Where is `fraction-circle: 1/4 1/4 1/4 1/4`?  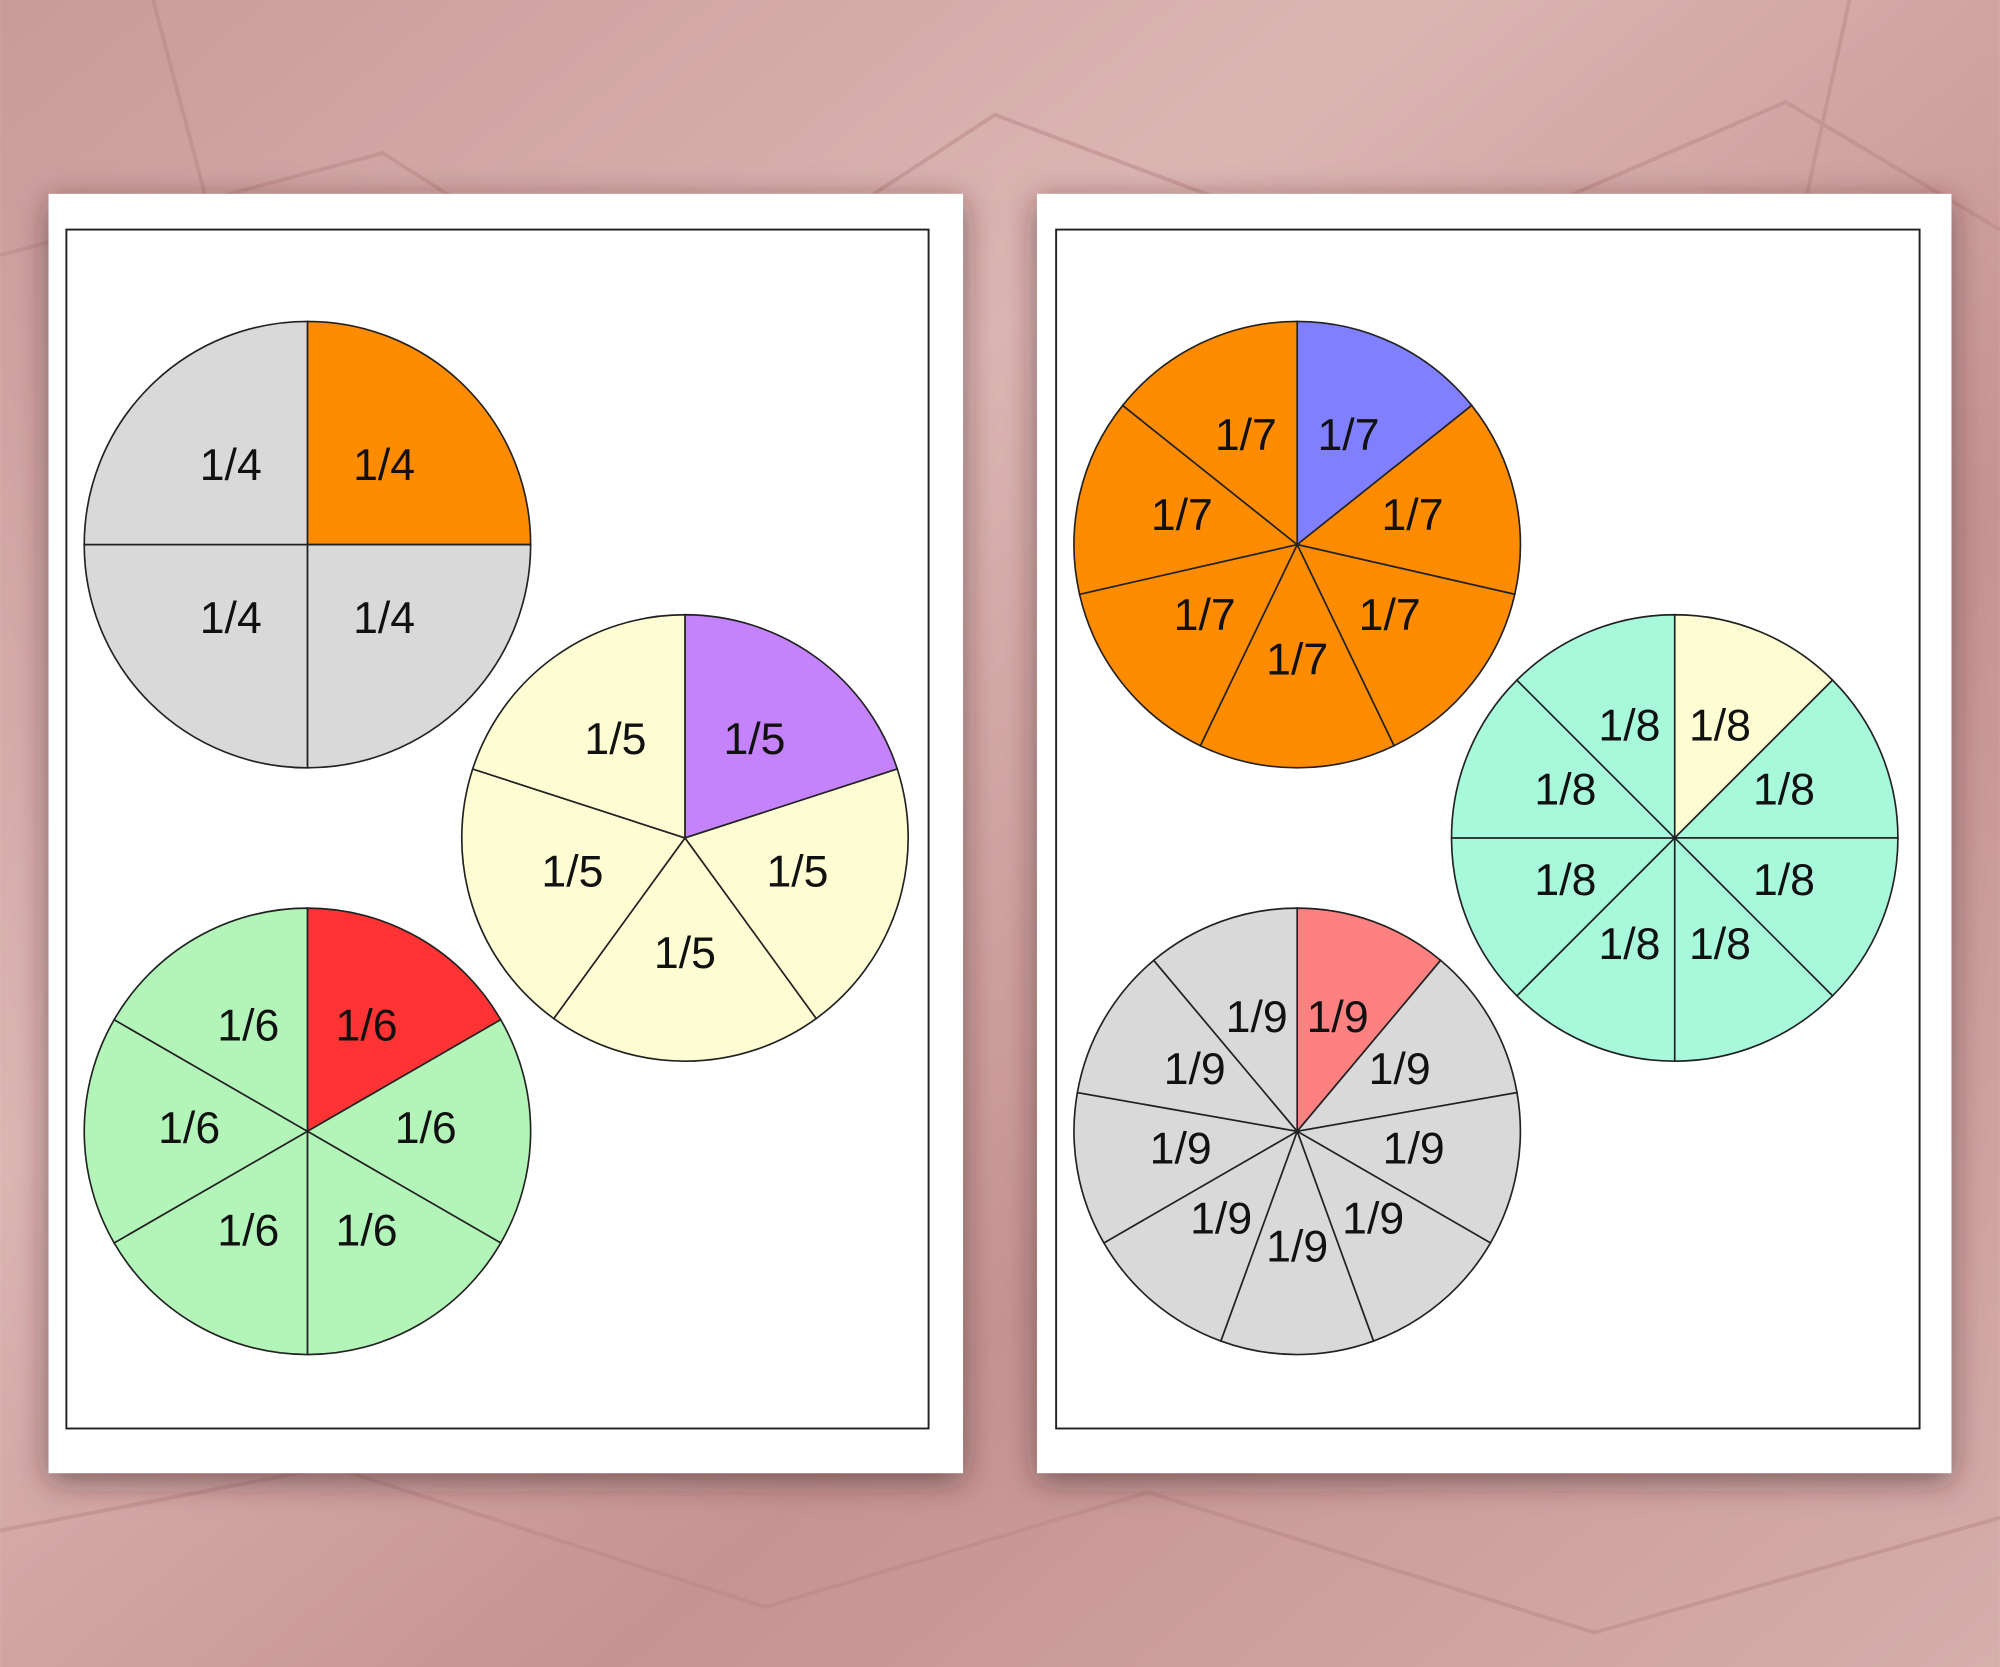
fraction-circle: 1/4 1/4 1/4 1/4 is located at coordinates (307, 544).